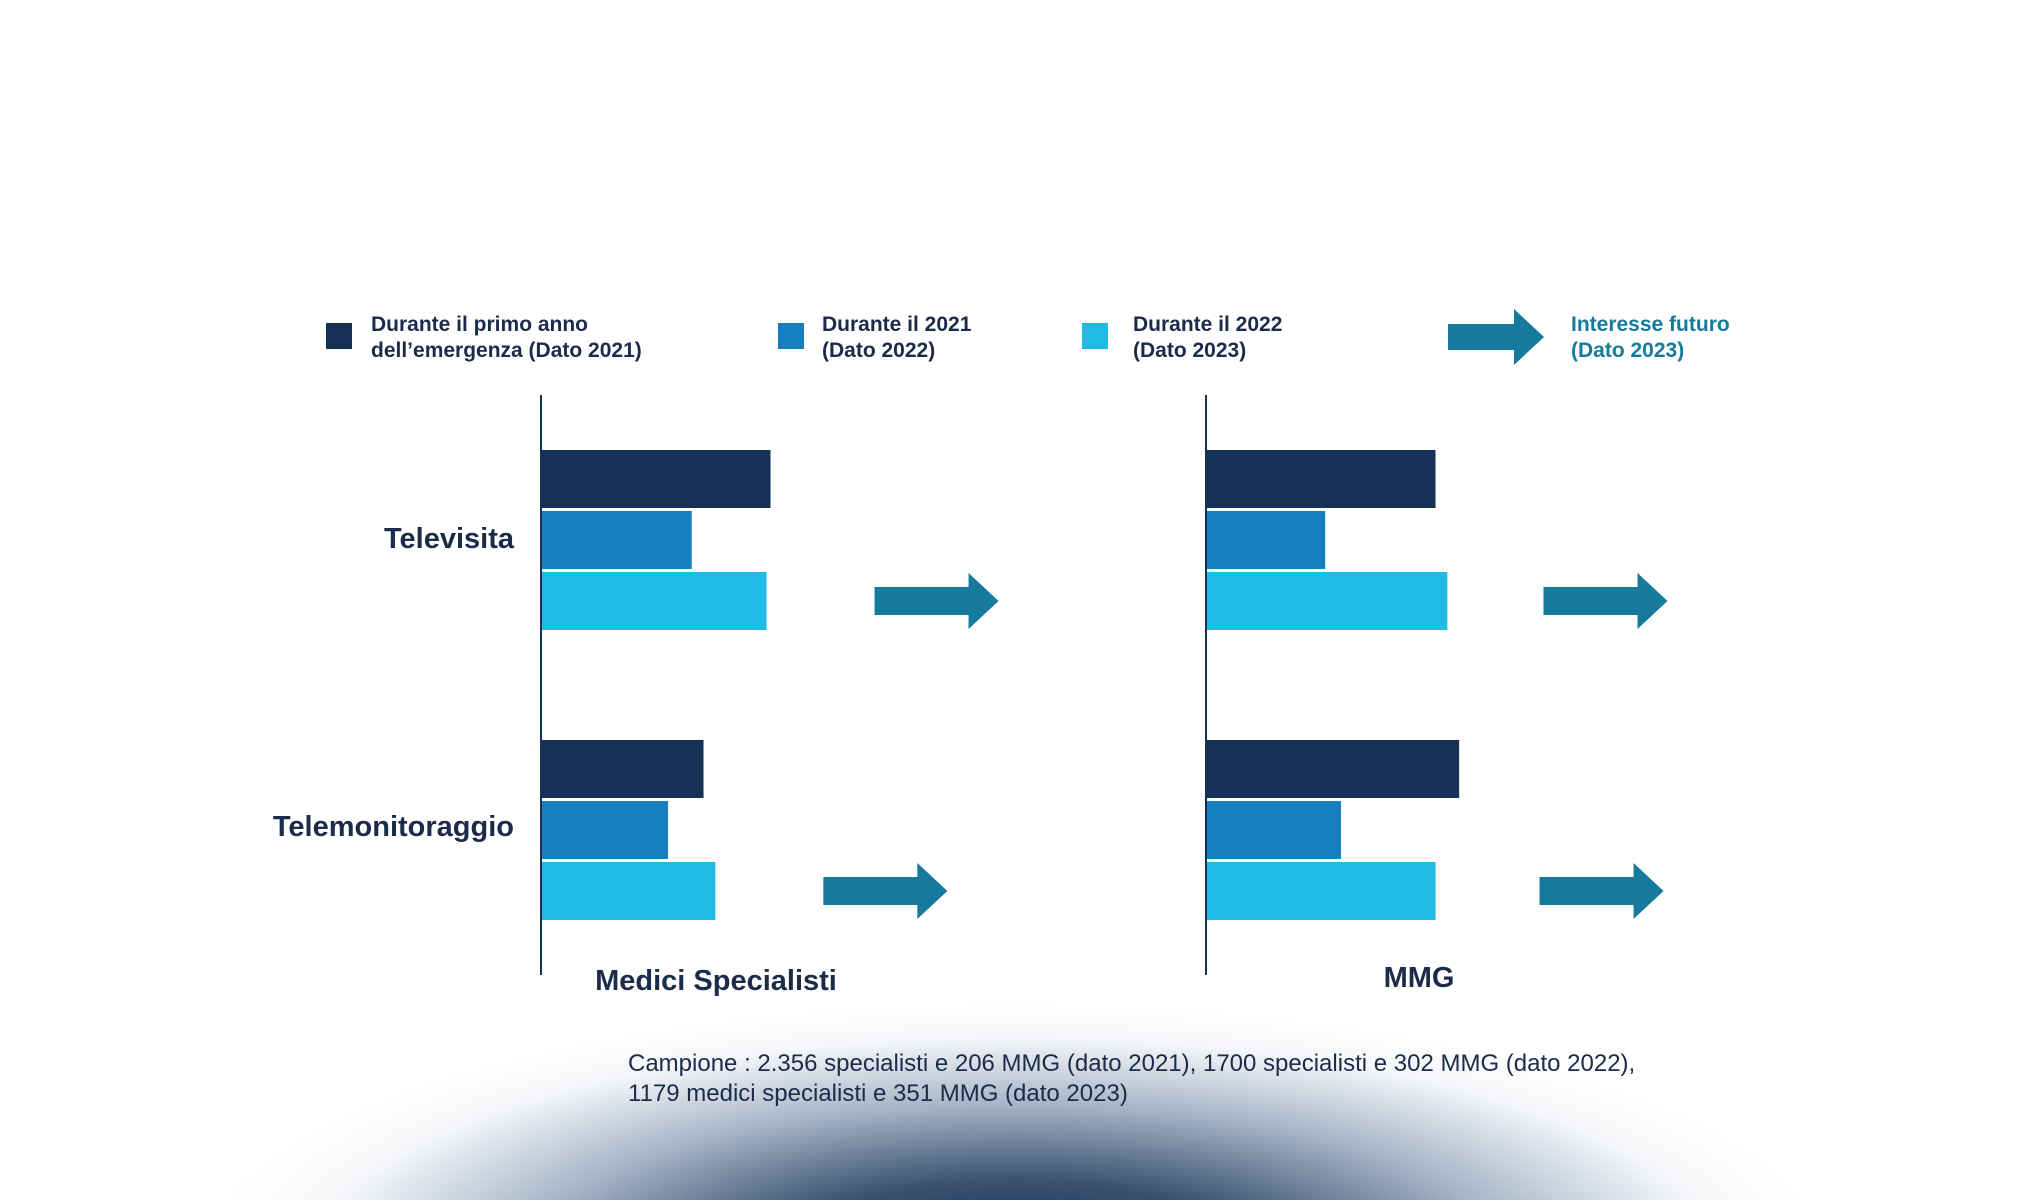 The image size is (2040, 1200). I want to click on legend-label-3-line2: (Dato 2023), so click(1189, 350).